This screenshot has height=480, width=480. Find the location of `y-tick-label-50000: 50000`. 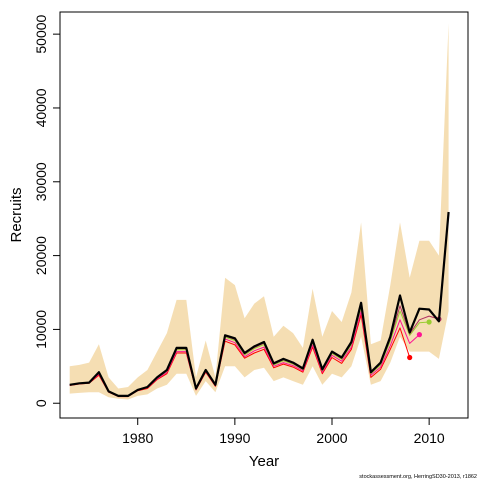

y-tick-label-50000: 50000 is located at coordinates (41, 33).